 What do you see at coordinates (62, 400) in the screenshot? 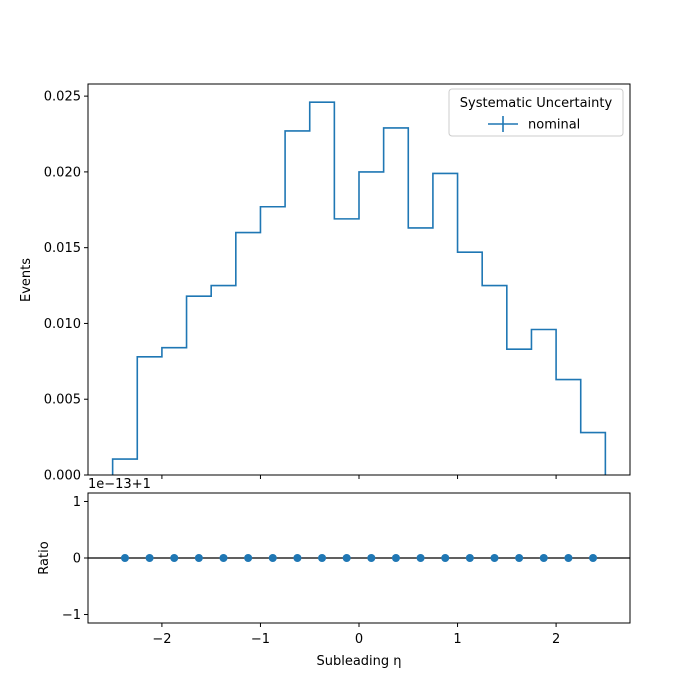
I see `histogram-y-tick-label: 0.005` at bounding box center [62, 400].